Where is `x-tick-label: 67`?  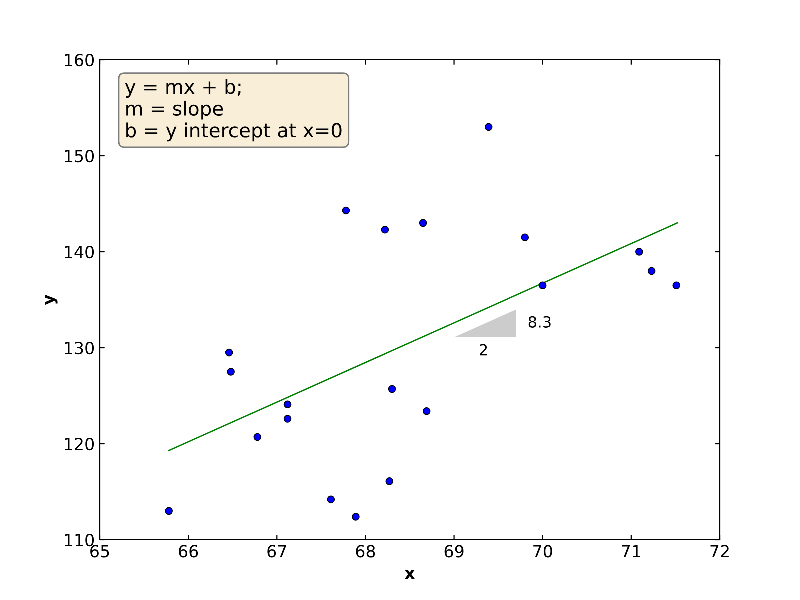
x-tick-label: 67 is located at coordinates (277, 551).